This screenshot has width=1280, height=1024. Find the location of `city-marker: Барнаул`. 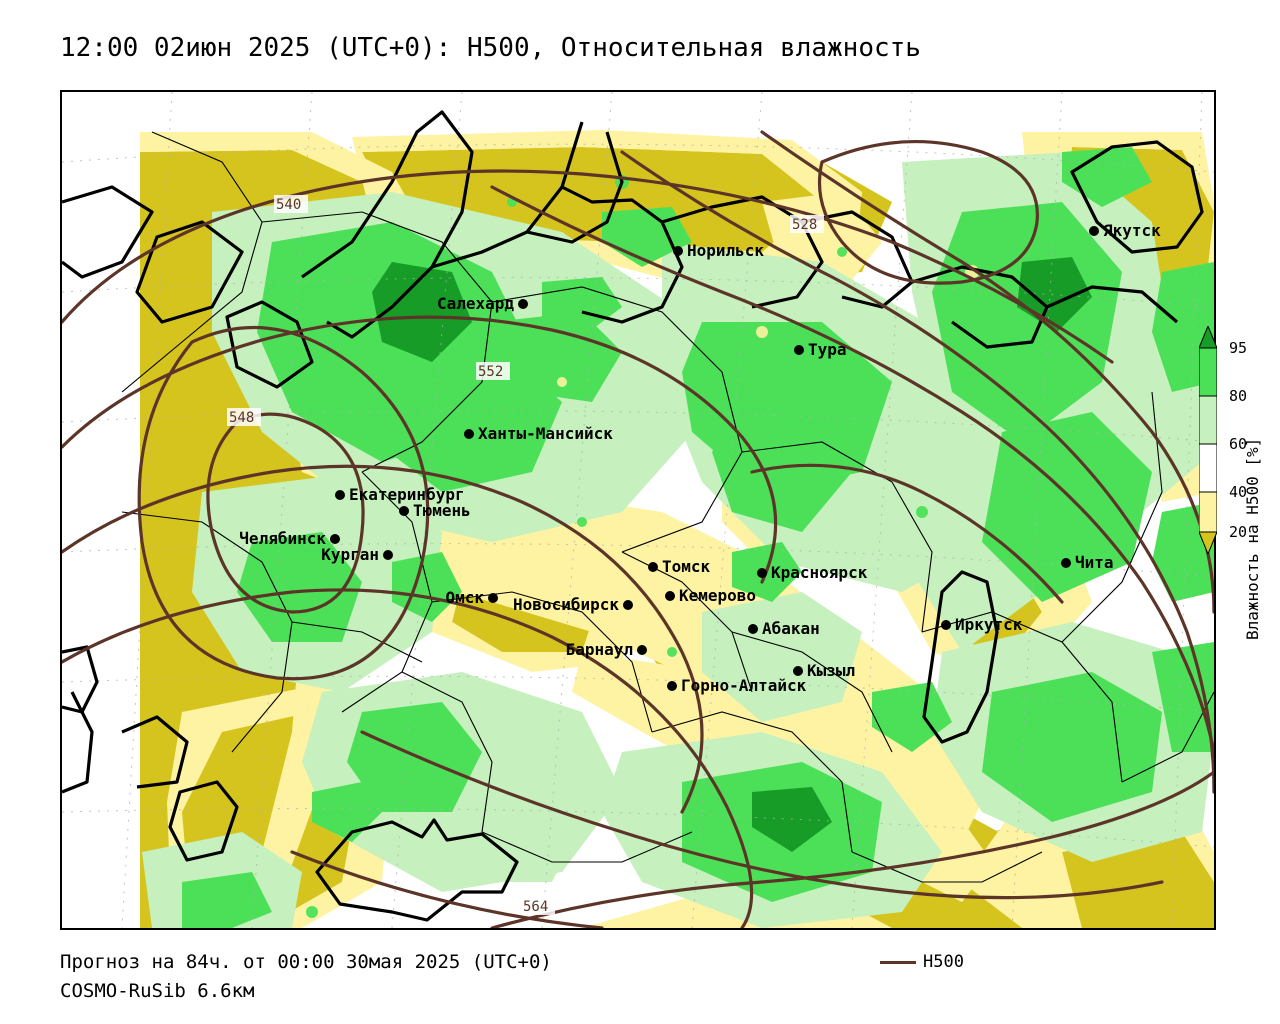

city-marker: Барнаул is located at coordinates (606, 649).